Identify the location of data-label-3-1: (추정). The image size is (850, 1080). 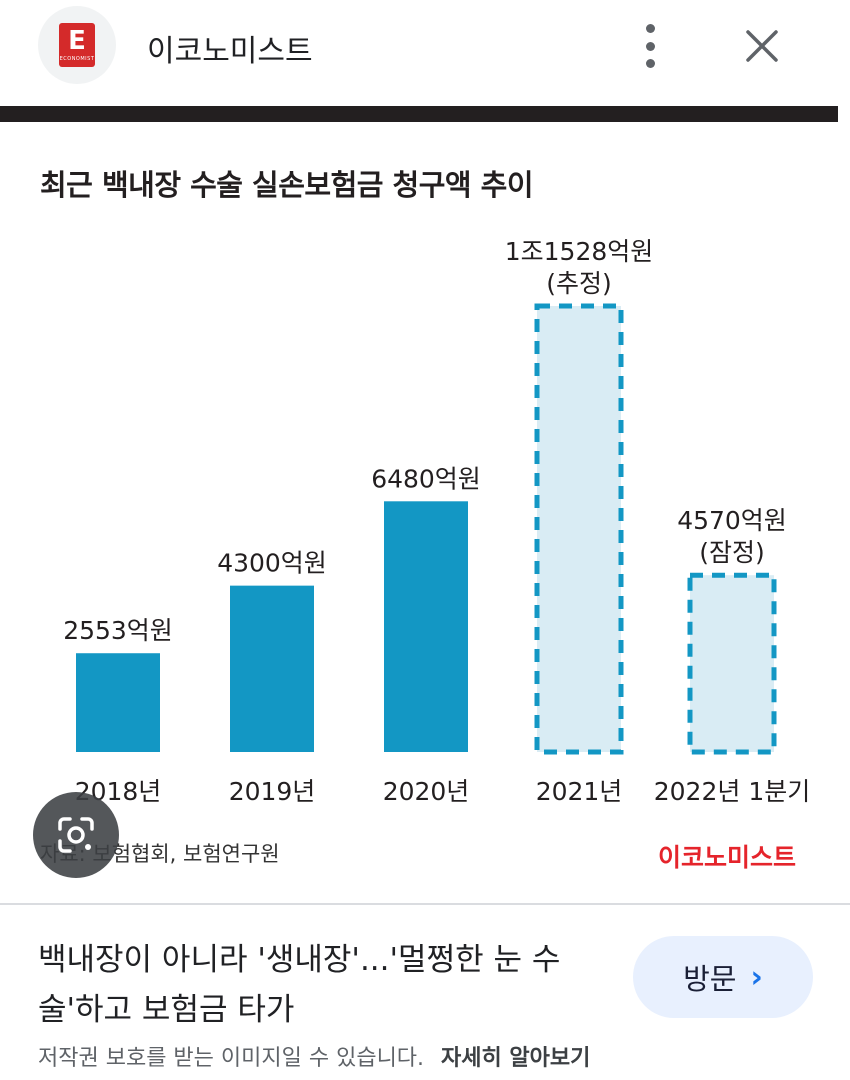
(579, 283).